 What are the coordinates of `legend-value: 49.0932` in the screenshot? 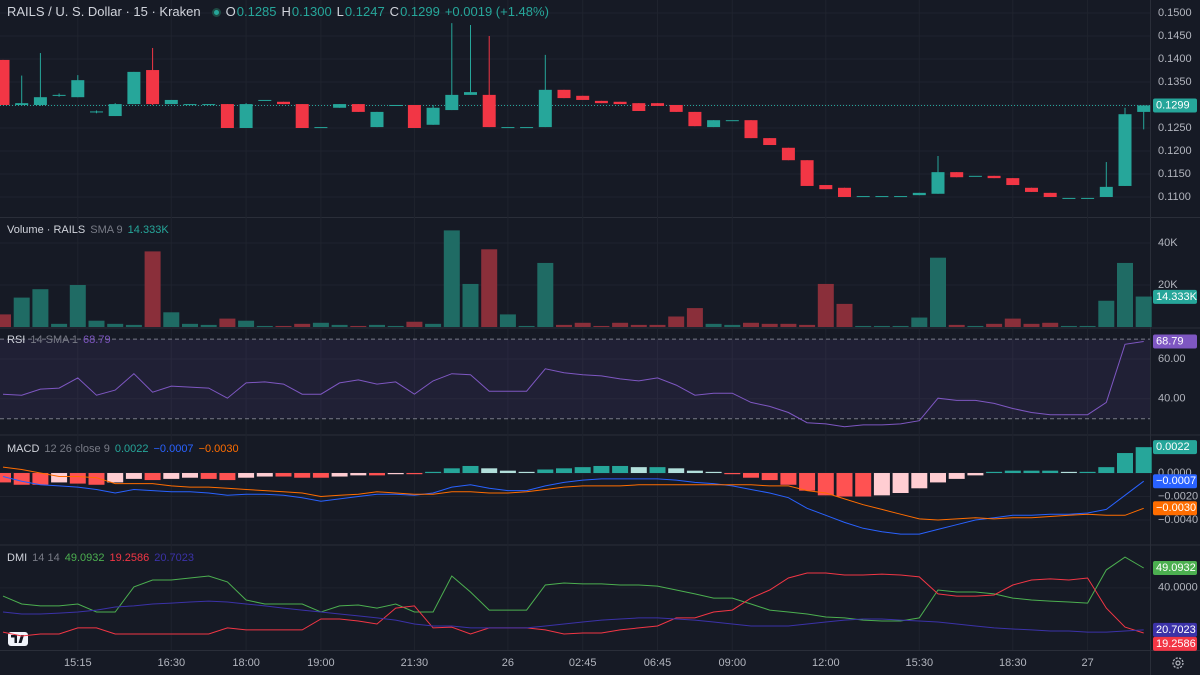 It's located at (84, 558).